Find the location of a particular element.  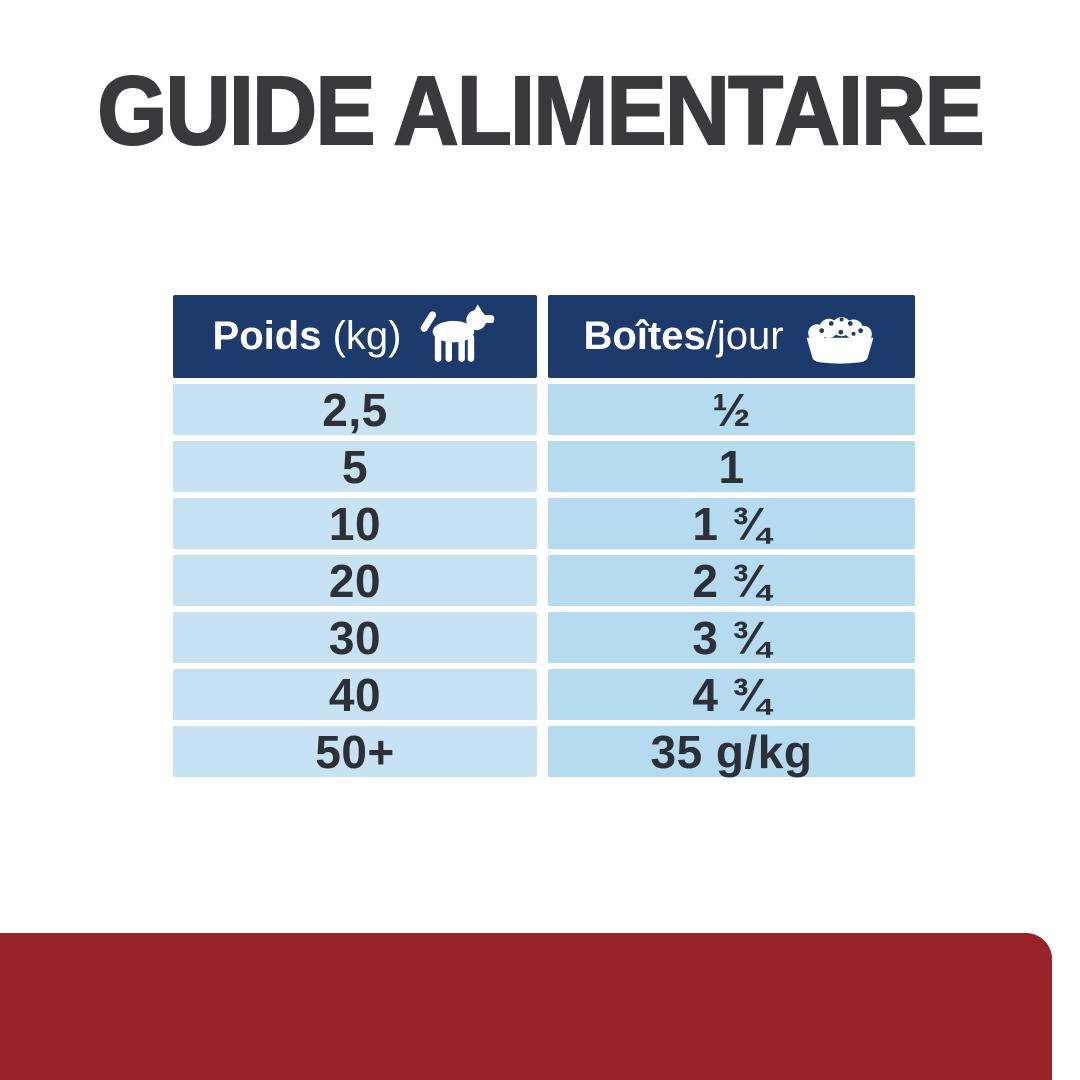

column-header-weight: Poids (kg) is located at coordinates (355, 336).